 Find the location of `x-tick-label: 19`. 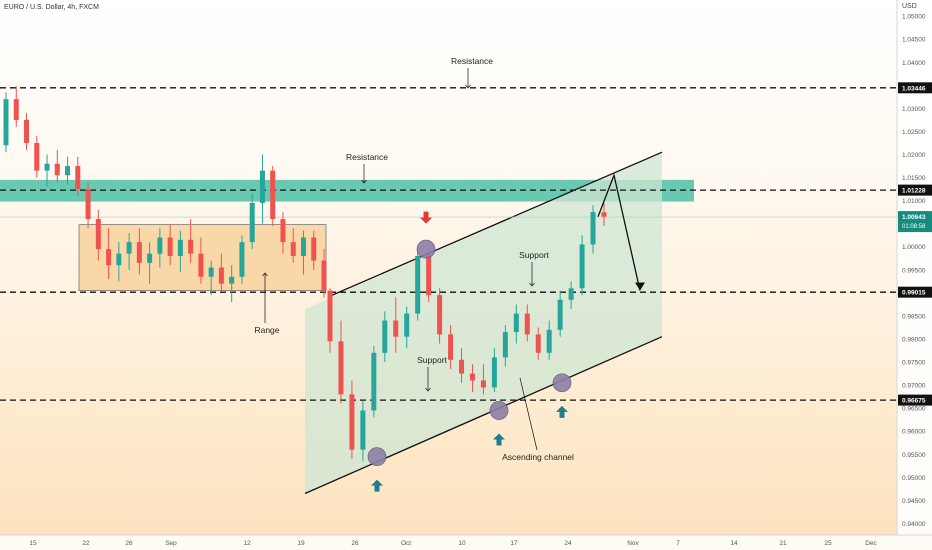

x-tick-label: 19 is located at coordinates (301, 543).